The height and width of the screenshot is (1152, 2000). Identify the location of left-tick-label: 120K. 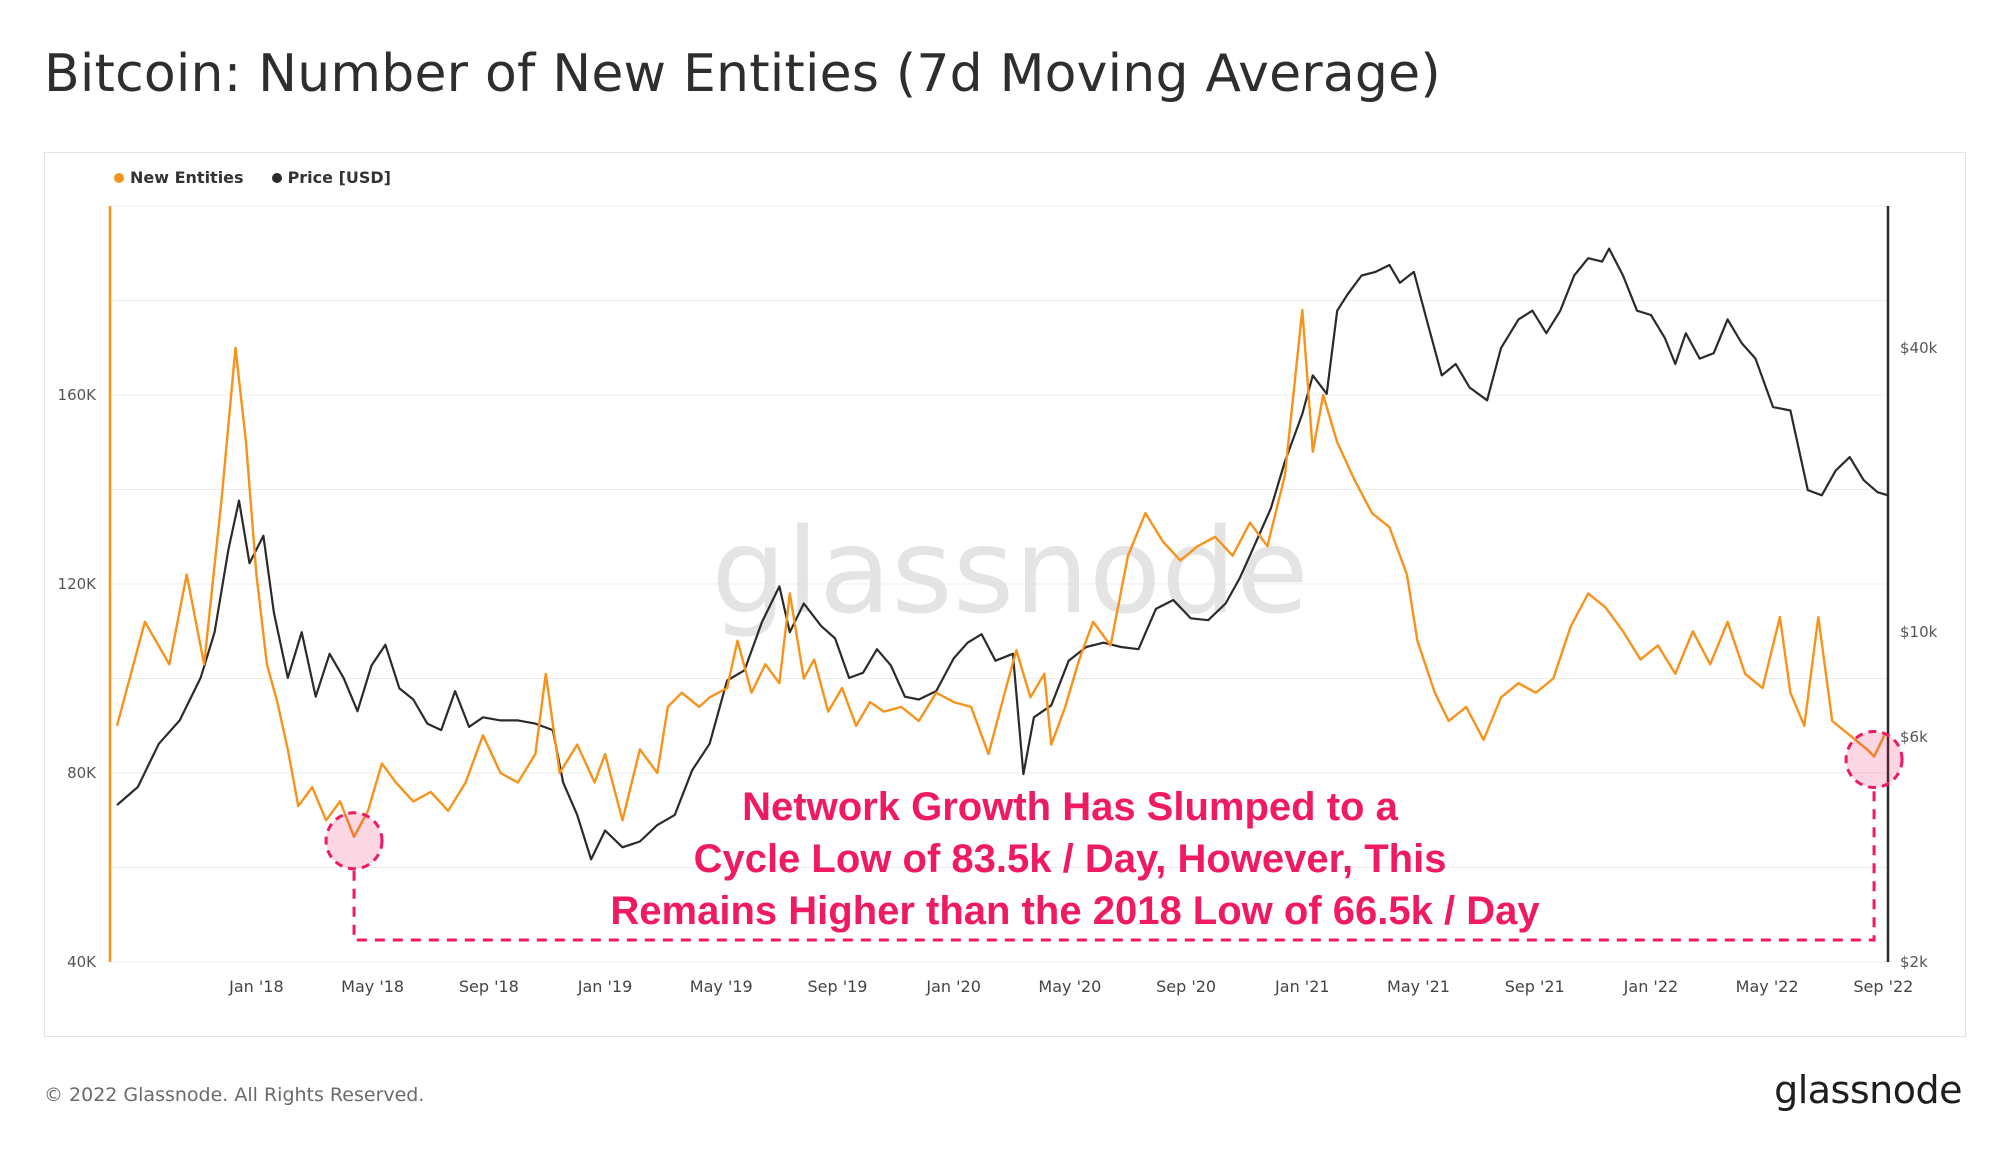
(78, 584).